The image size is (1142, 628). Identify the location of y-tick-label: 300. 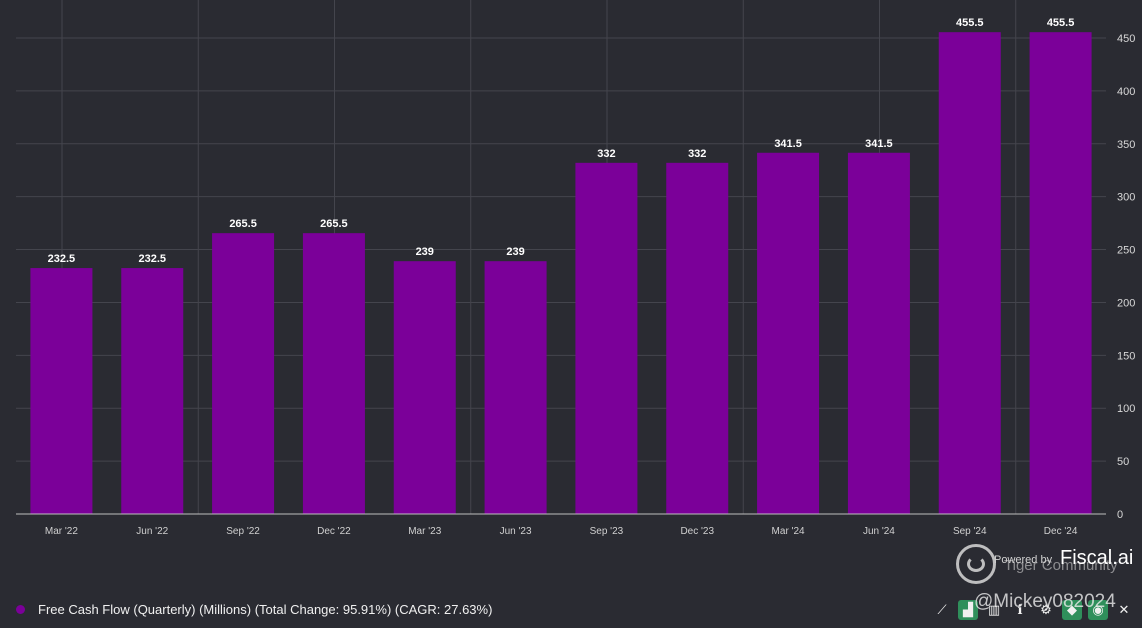
(1126, 198).